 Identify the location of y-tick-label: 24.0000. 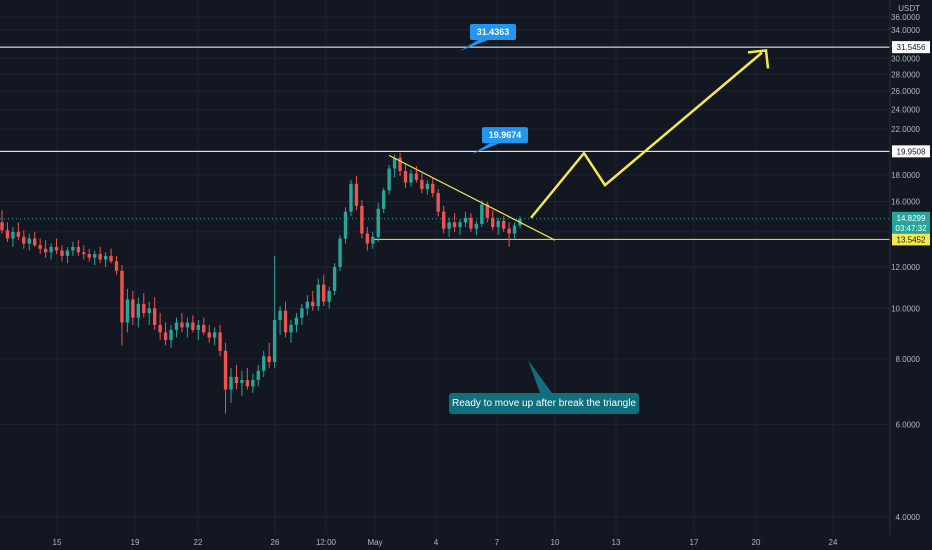
(905, 109).